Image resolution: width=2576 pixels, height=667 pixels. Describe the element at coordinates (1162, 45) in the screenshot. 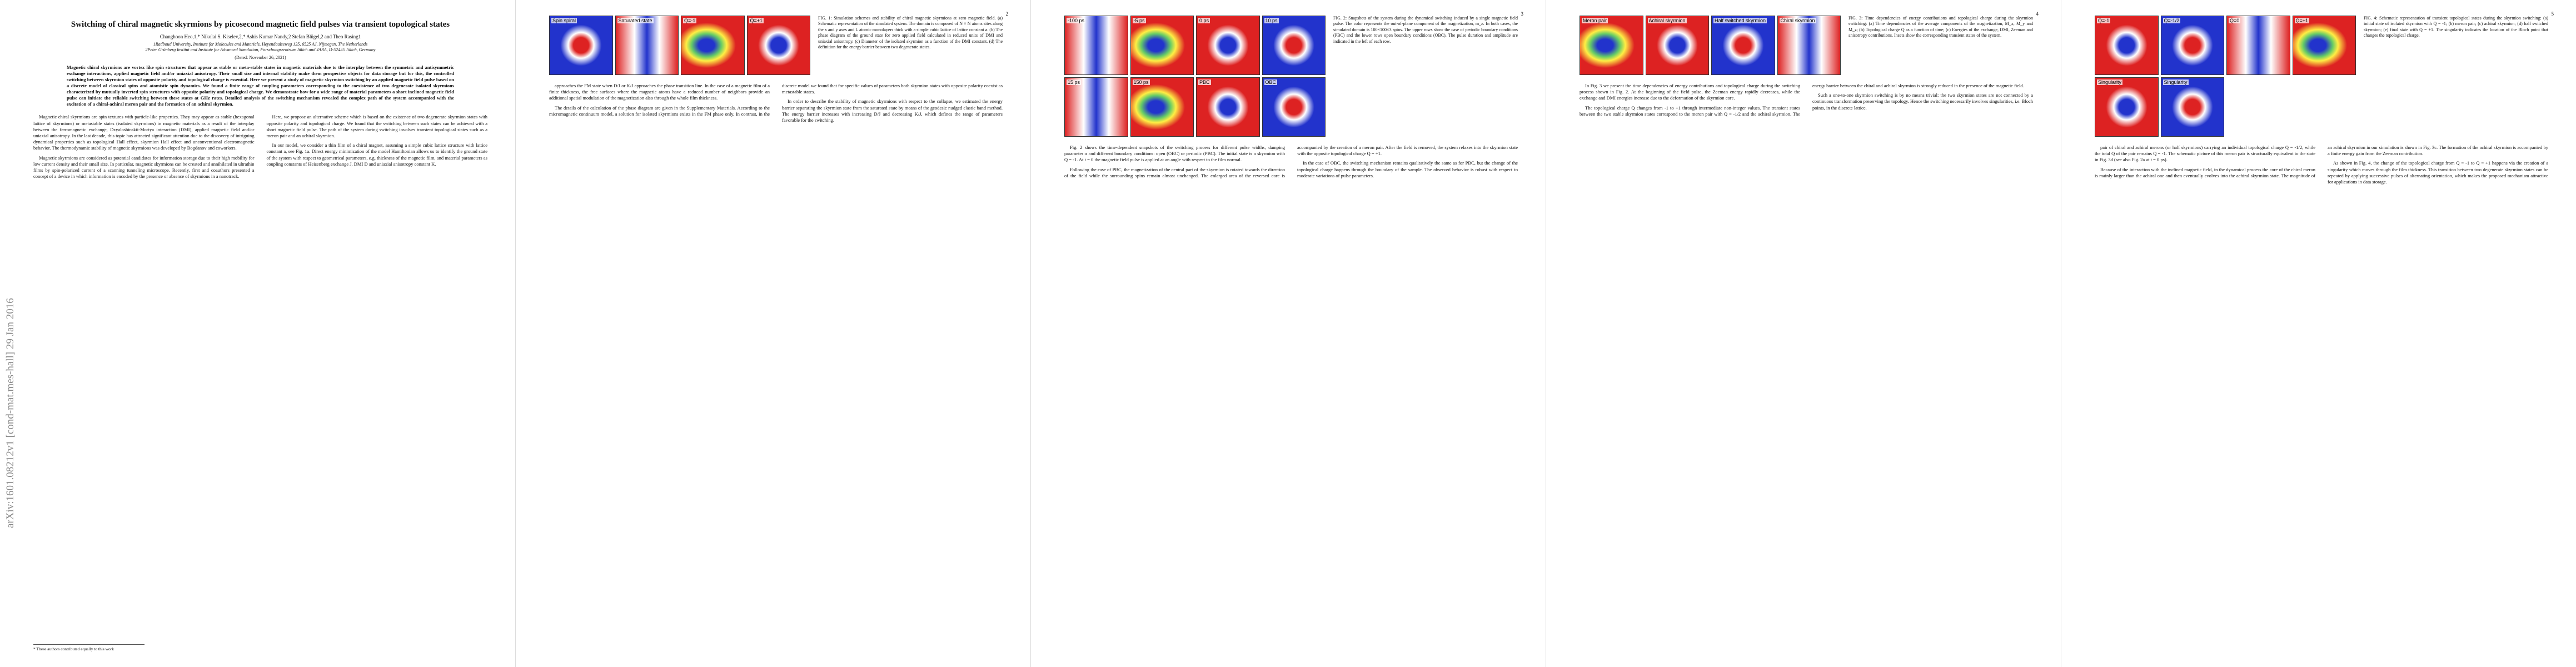

I see `figure-panel: -5 ps` at that location.